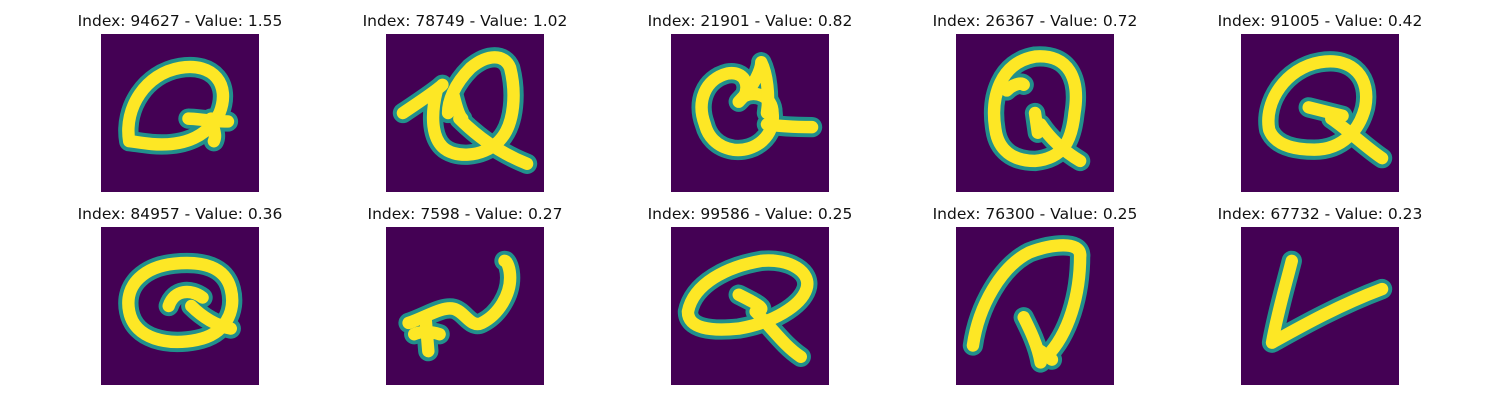 This screenshot has height=400, width=1500. What do you see at coordinates (1035, 21) in the screenshot?
I see `panel-title: Index: 26367 - Value: 0.72` at bounding box center [1035, 21].